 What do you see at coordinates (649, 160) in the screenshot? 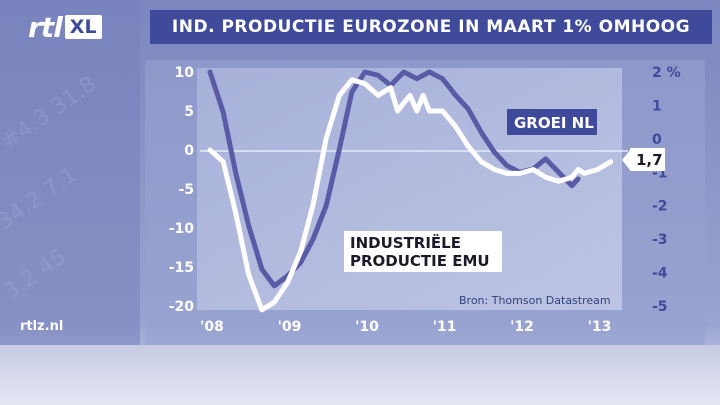
I see `latest-value-text: 1,7` at bounding box center [649, 160].